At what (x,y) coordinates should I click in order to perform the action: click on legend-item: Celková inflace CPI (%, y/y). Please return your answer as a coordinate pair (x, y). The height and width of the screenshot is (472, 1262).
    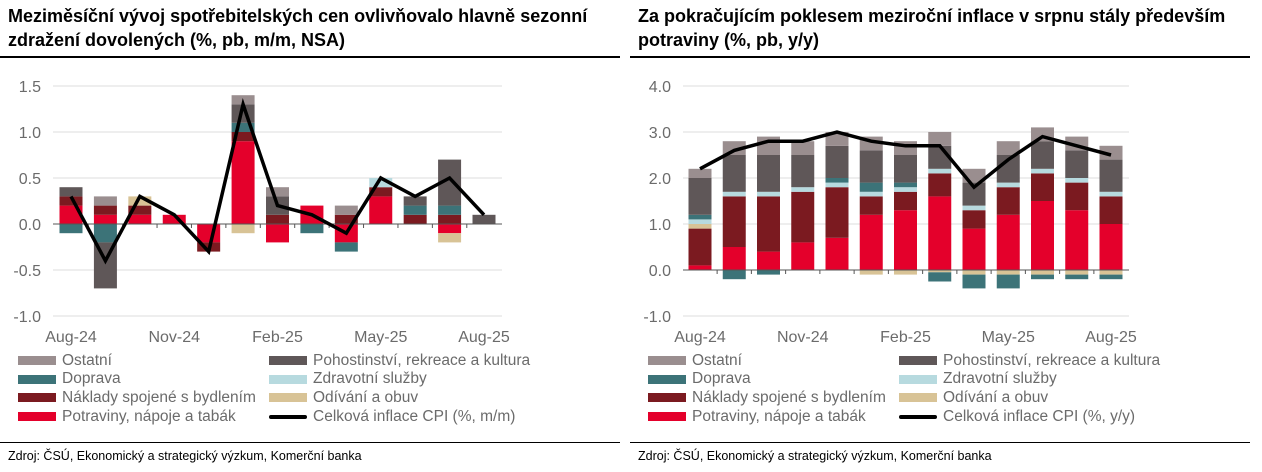
    Looking at the image, I should click on (1017, 416).